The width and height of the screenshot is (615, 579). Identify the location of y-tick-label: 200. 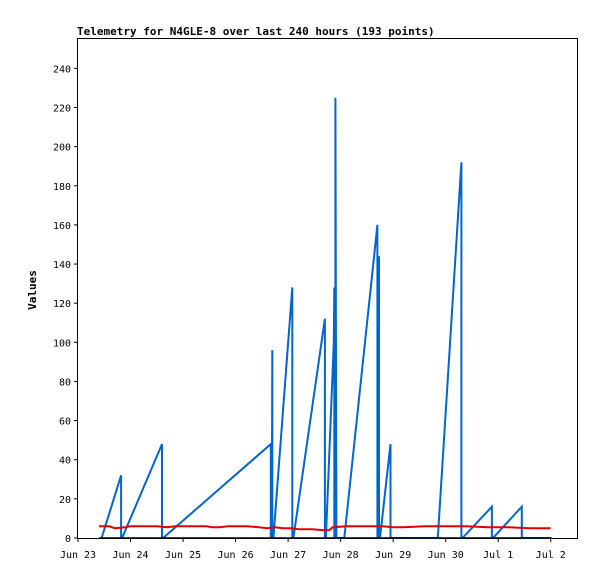
(62, 148).